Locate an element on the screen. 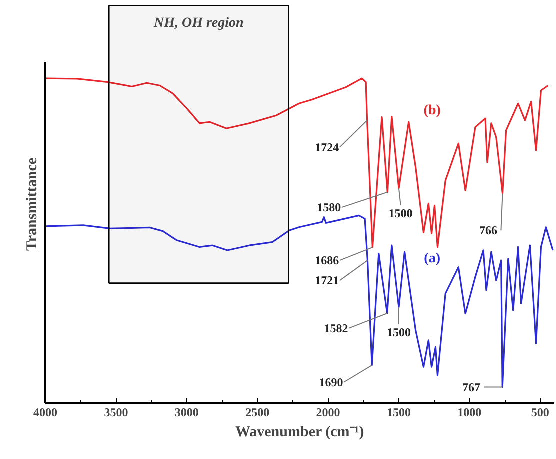  annotation: 1580 is located at coordinates (329, 207).